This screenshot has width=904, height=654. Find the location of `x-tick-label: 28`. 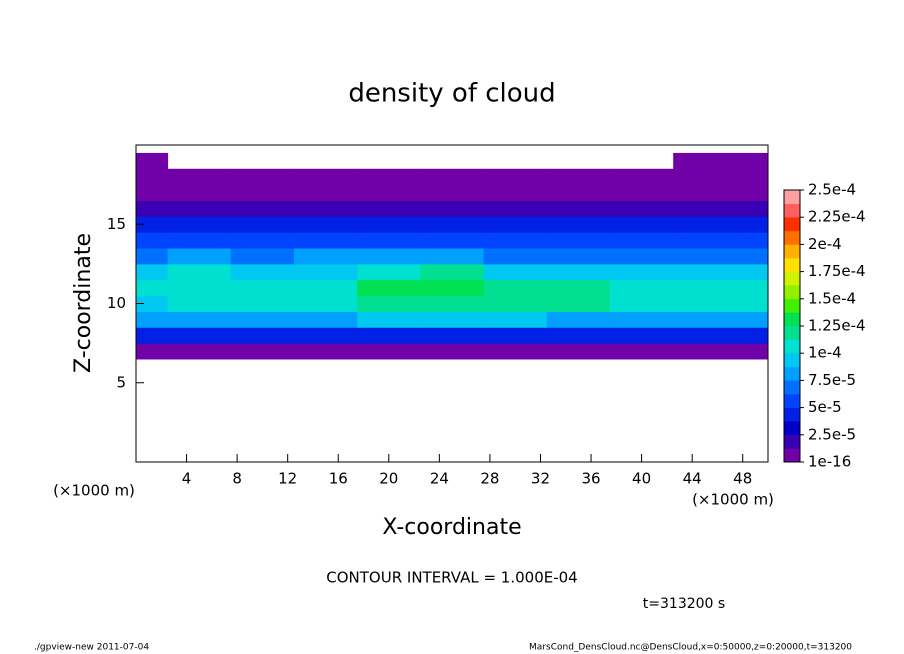

x-tick-label: 28 is located at coordinates (489, 479).